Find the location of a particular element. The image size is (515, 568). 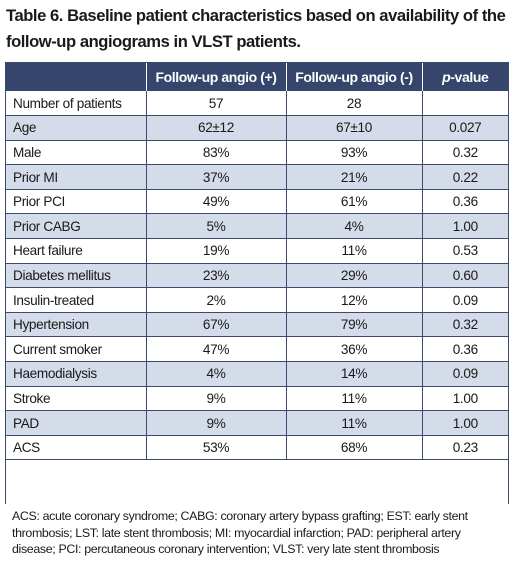

table-row: Hypertension 67% 79% 0.32 is located at coordinates (257, 325).